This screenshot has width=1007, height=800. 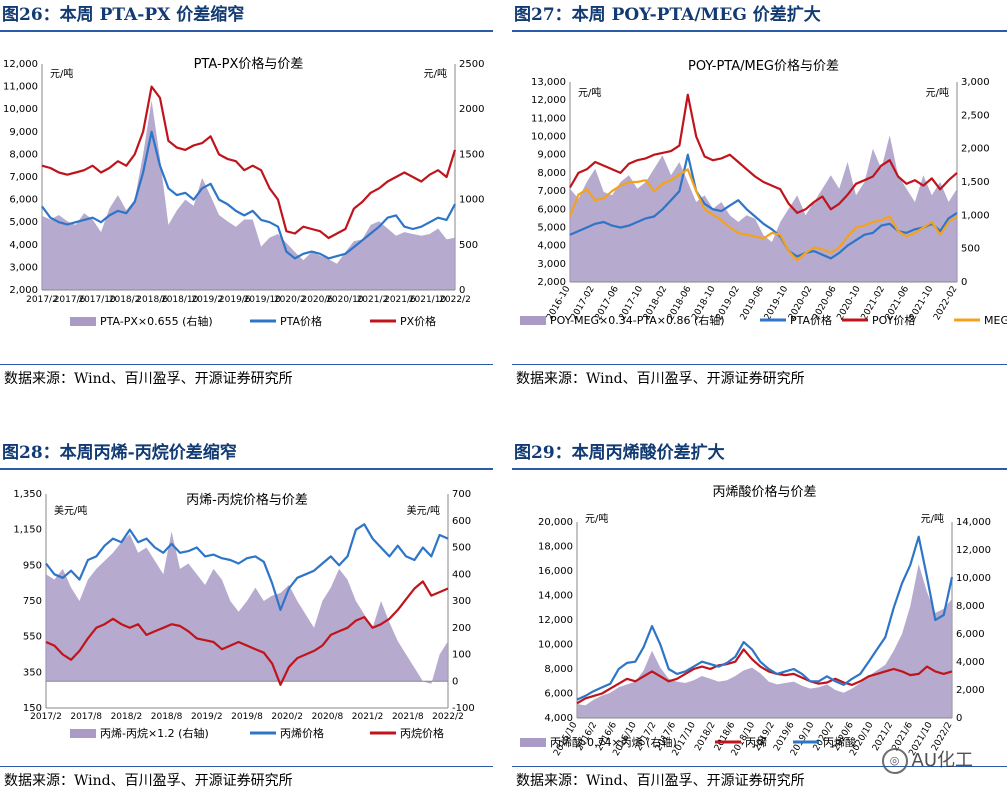 I want to click on left-tick-label: 3,000, so click(x=23, y=267).